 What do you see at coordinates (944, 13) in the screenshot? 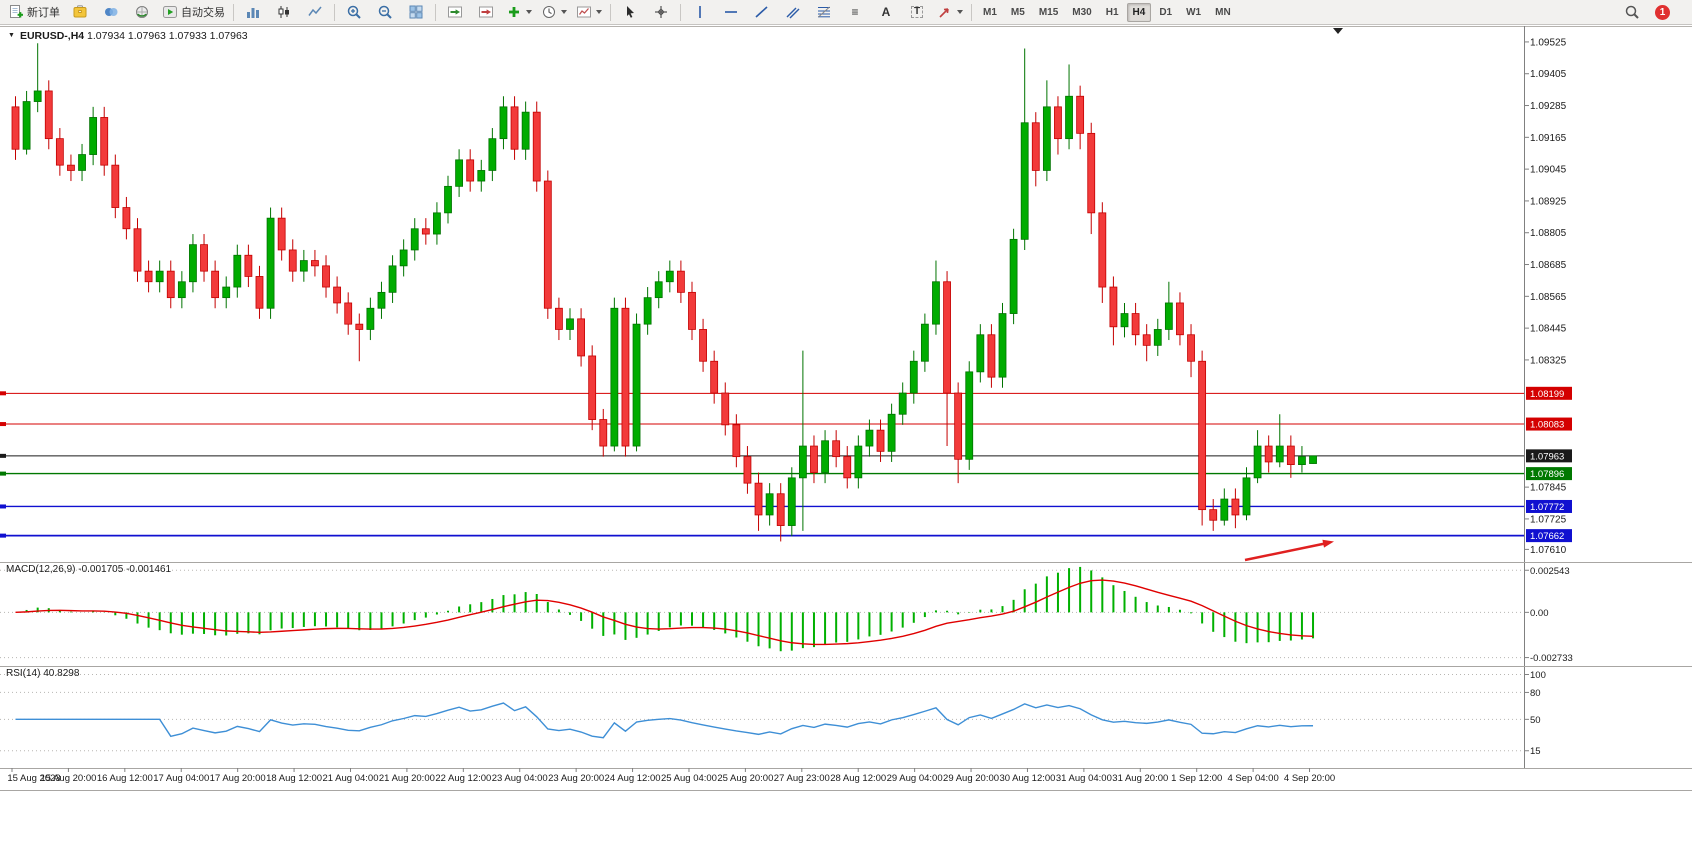
I see `arrow-object-icon` at bounding box center [944, 13].